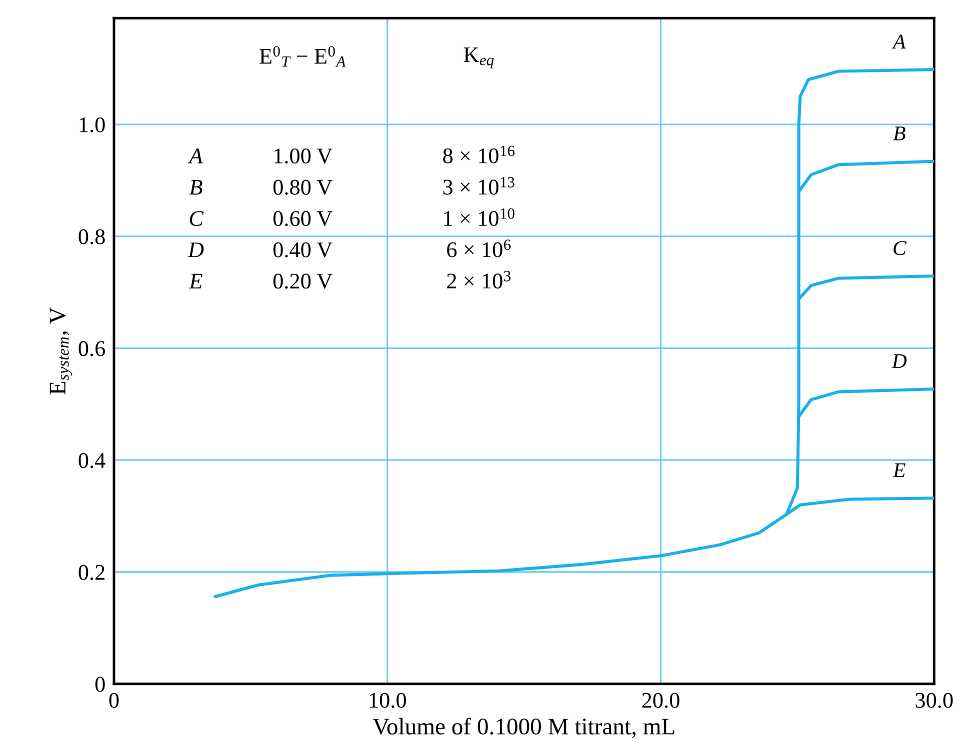  What do you see at coordinates (92, 124) in the screenshot?
I see `y-tick-label: 1.0` at bounding box center [92, 124].